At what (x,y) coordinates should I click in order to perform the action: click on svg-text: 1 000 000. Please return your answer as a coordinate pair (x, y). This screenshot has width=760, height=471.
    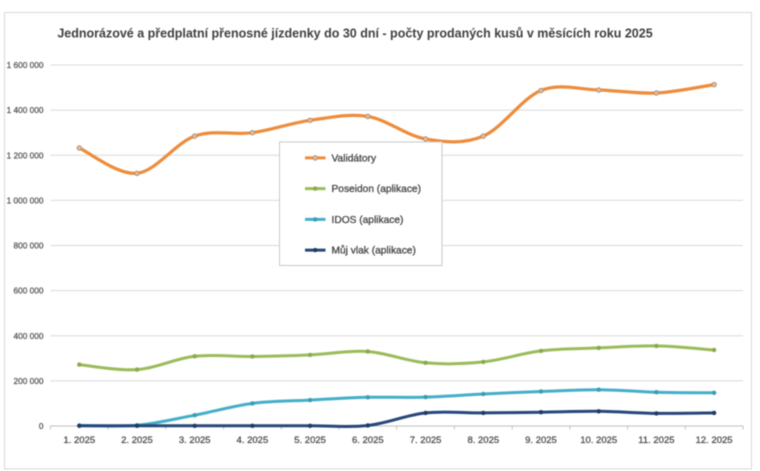
    Looking at the image, I should click on (25, 200).